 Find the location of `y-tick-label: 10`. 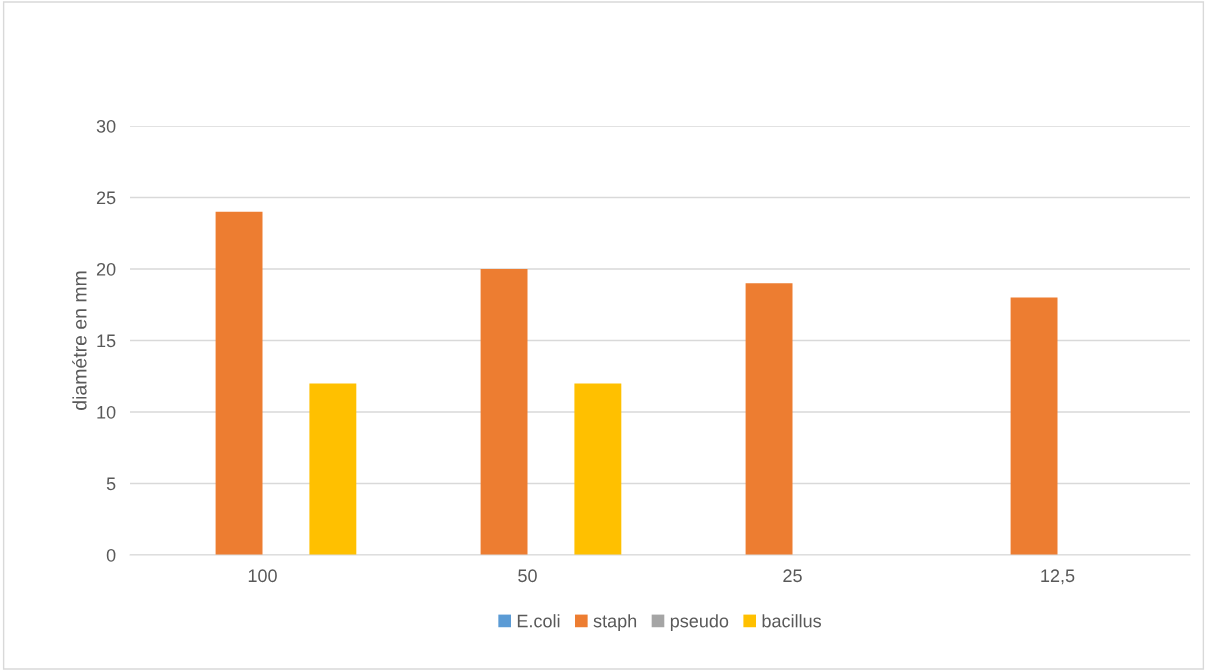

y-tick-label: 10 is located at coordinates (106, 412).